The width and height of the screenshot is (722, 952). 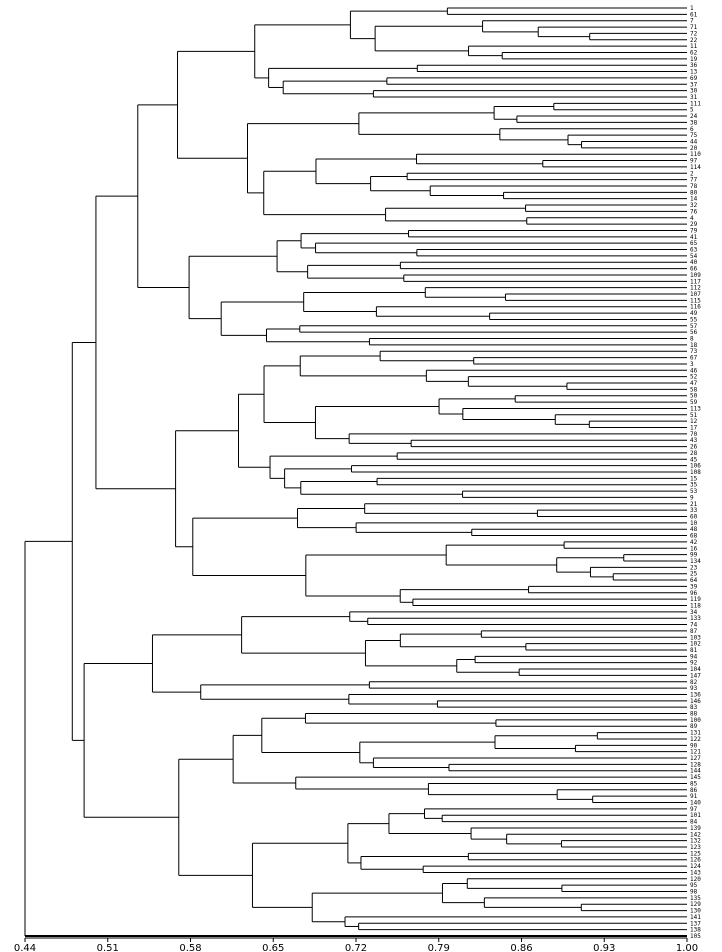 I want to click on leaf-label: 119, so click(x=695, y=599).